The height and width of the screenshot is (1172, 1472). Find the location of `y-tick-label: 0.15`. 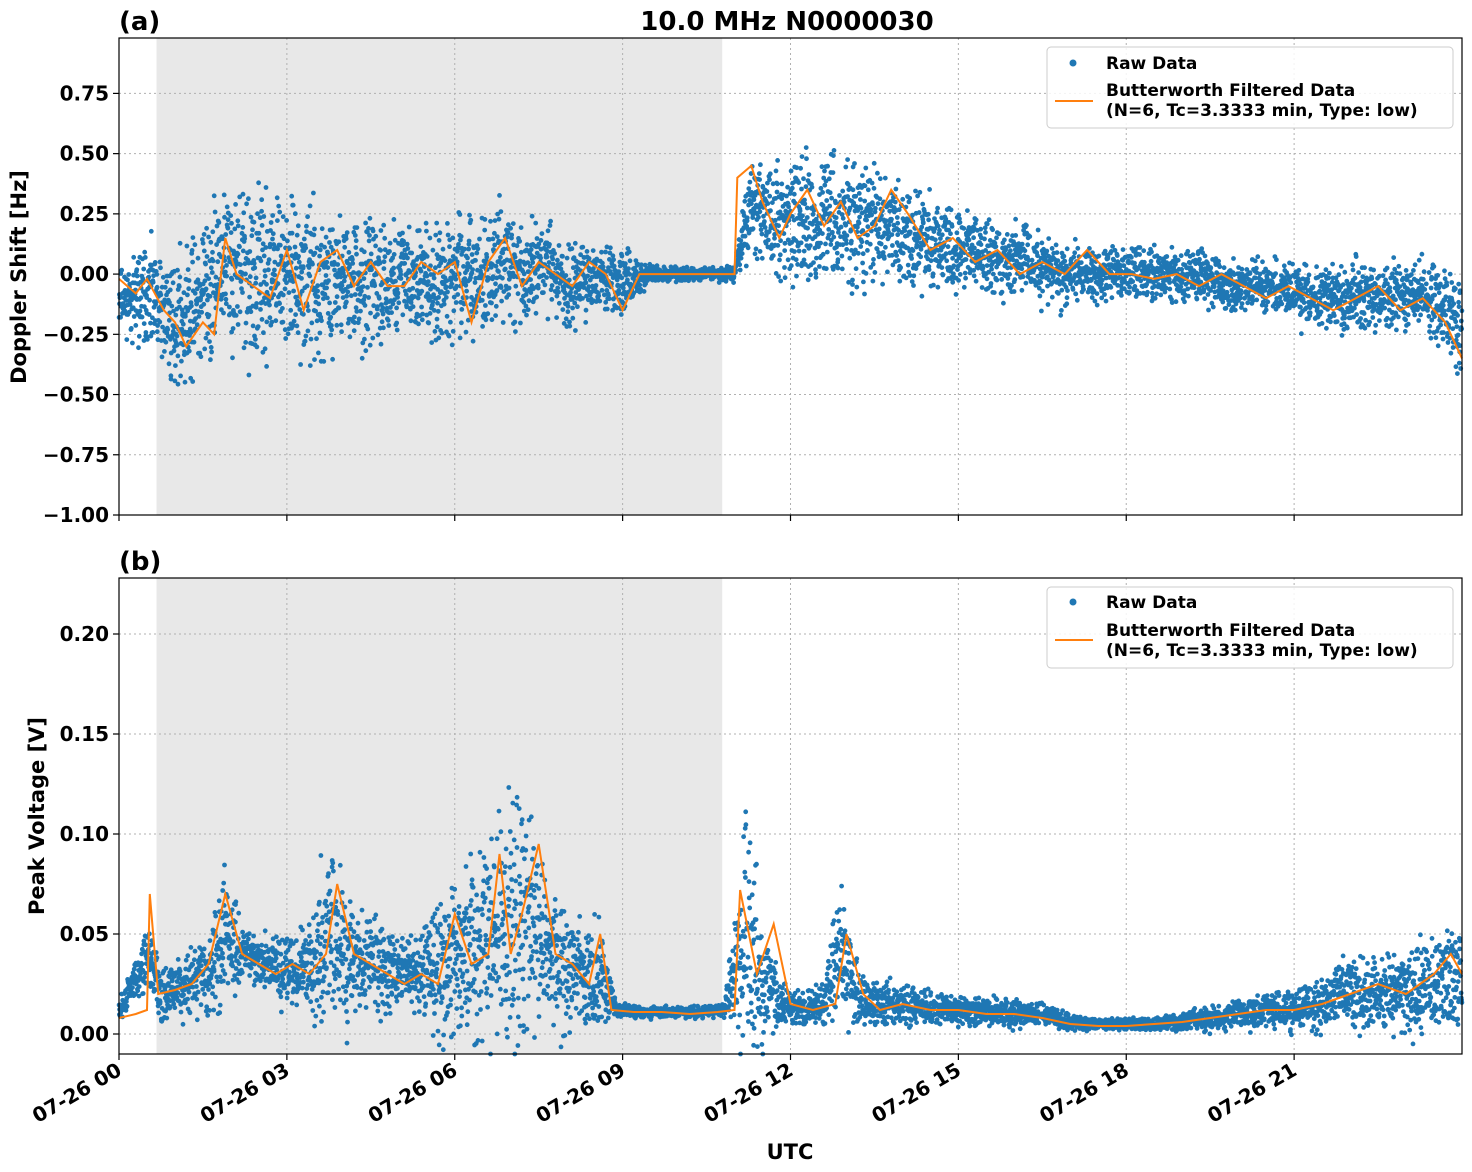

y-tick-label: 0.15 is located at coordinates (84, 734).